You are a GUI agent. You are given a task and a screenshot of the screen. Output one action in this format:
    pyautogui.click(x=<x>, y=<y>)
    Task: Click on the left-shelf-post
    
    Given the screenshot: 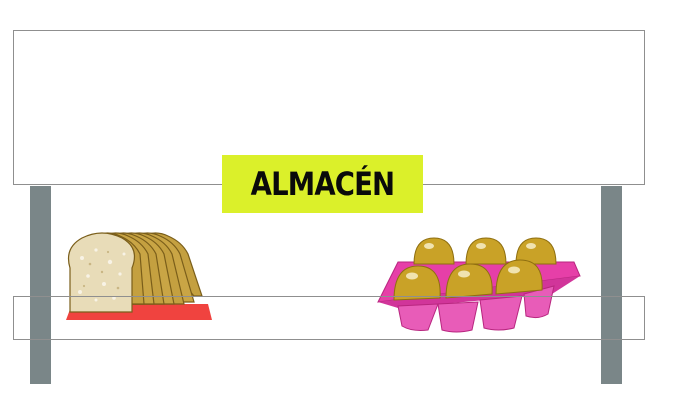 What is the action you would take?
    pyautogui.click(x=40, y=285)
    